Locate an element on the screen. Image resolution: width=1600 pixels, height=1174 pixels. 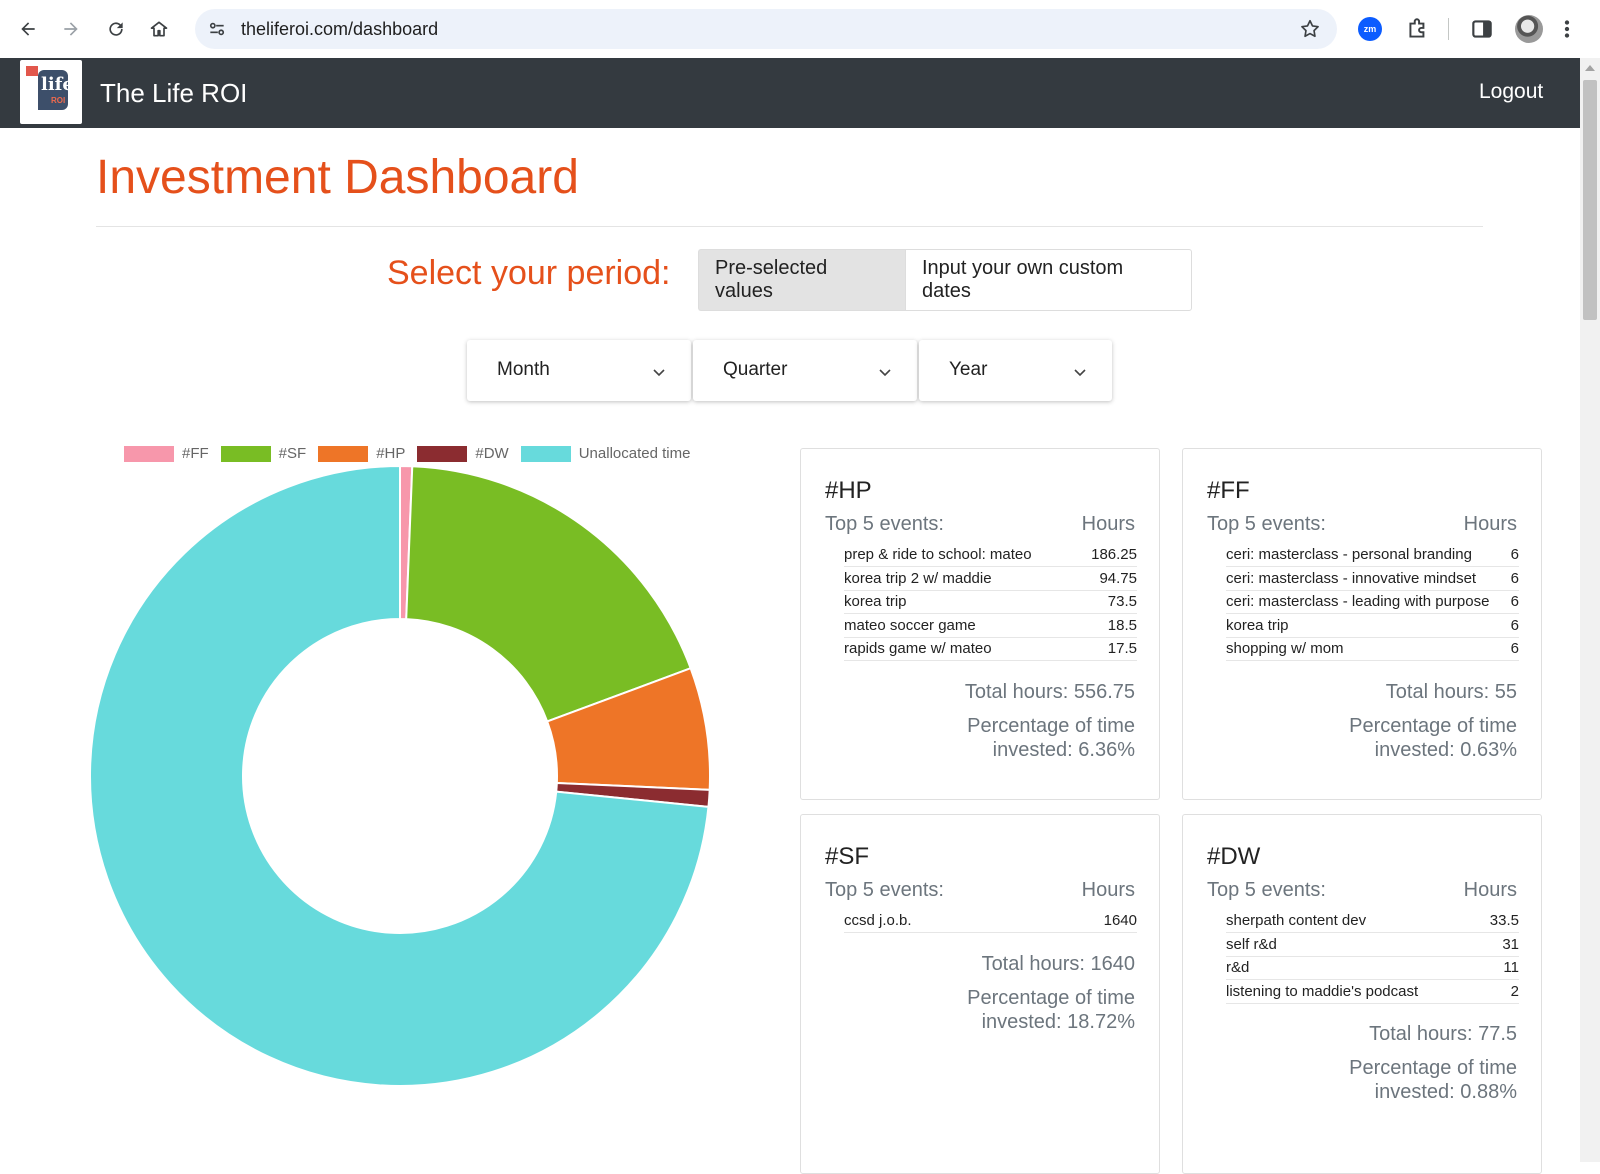
legend-item: #FF is located at coordinates (166, 453).